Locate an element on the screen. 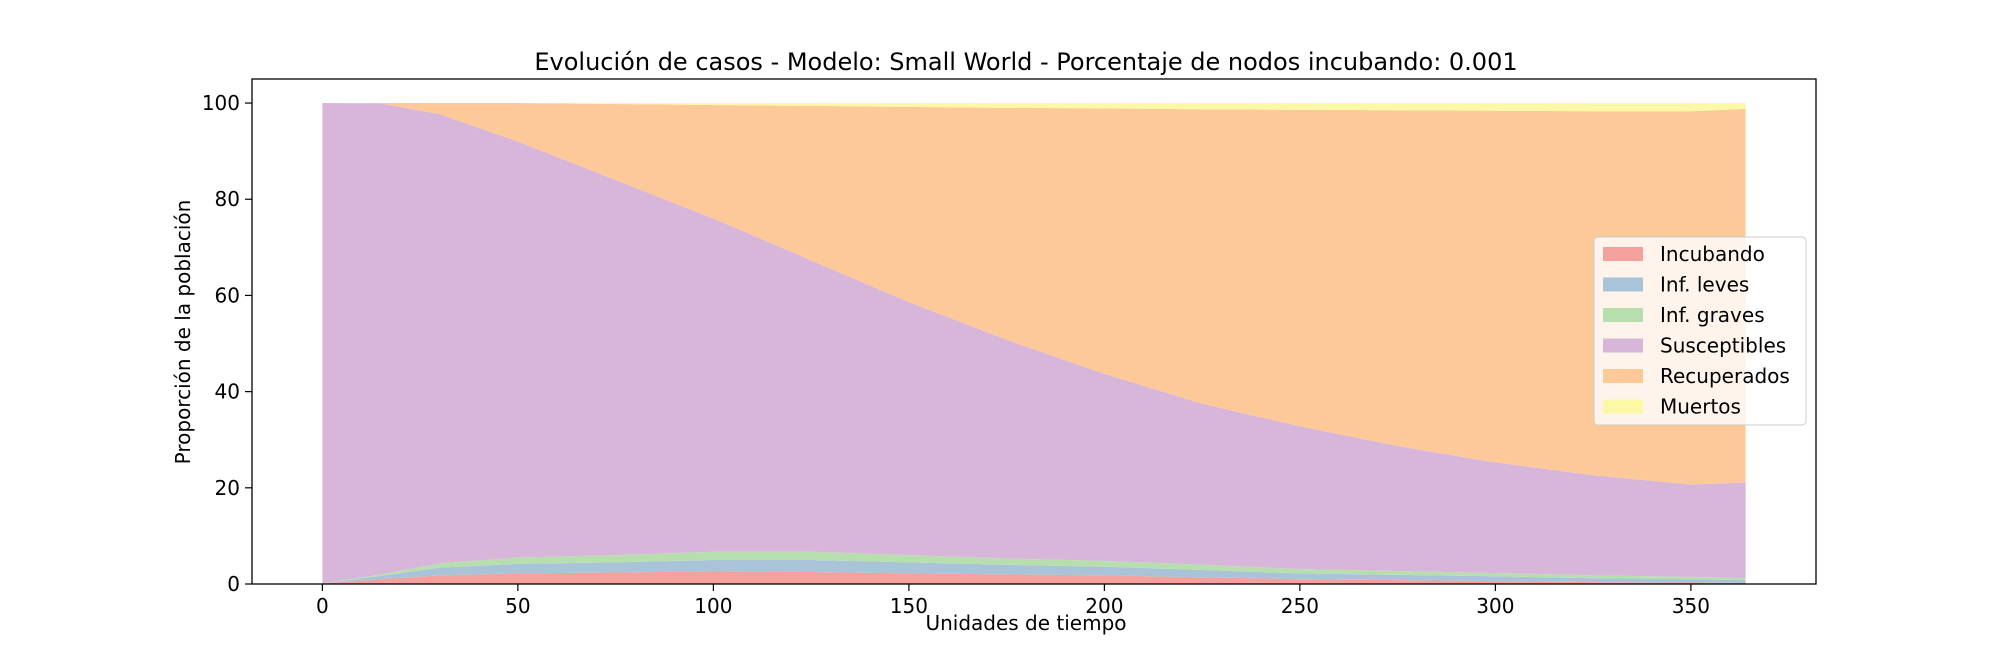 This screenshot has height=650, width=2000. y-tick-label: 0 is located at coordinates (233, 584).